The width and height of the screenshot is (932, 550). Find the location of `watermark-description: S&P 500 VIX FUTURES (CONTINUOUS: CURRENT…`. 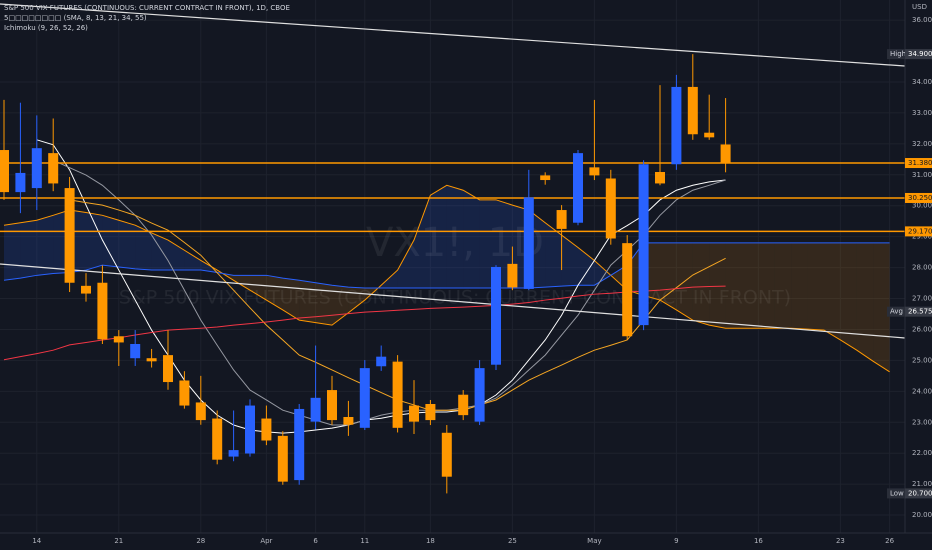

watermark-description: S&P 500 VIX FUTURES (CONTINUOUS: CURRENT… is located at coordinates (455, 298).